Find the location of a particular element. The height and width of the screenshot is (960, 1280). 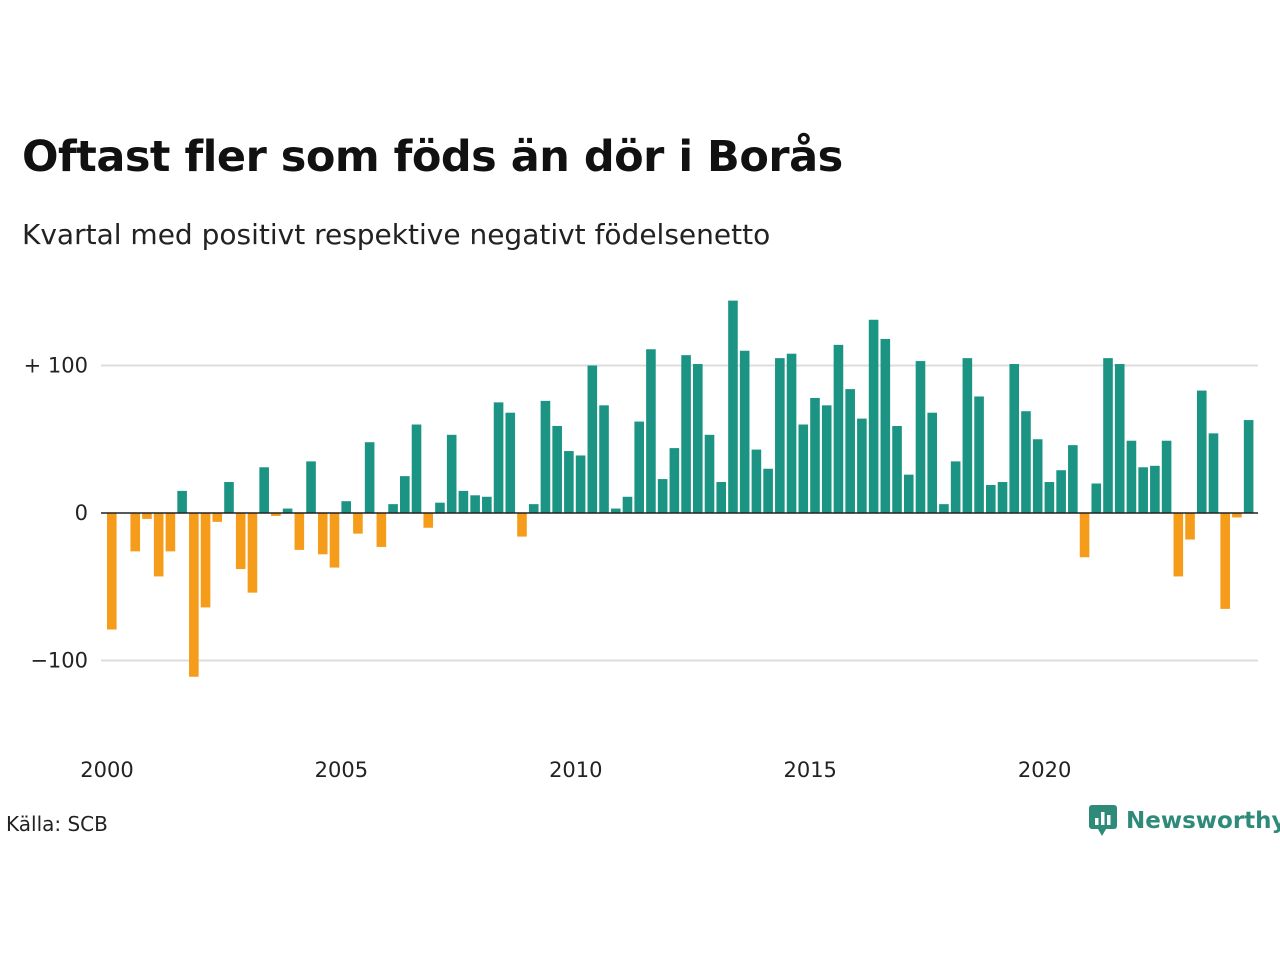

x-tick-label: 2015 is located at coordinates (809, 770).